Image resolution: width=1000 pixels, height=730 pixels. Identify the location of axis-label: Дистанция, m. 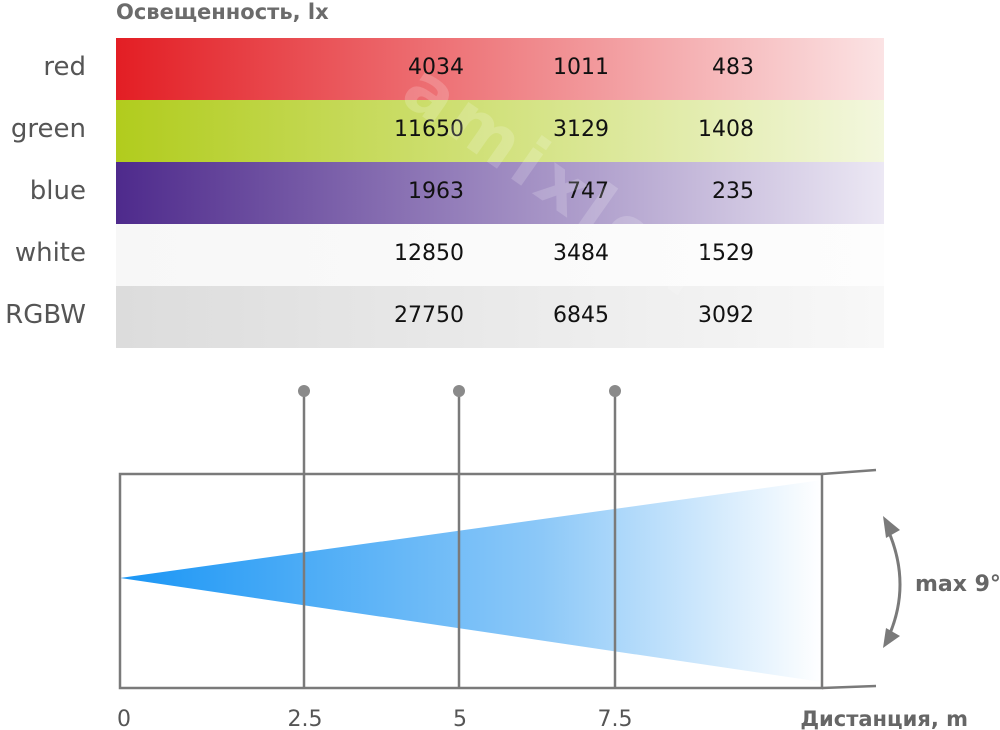
(884, 718).